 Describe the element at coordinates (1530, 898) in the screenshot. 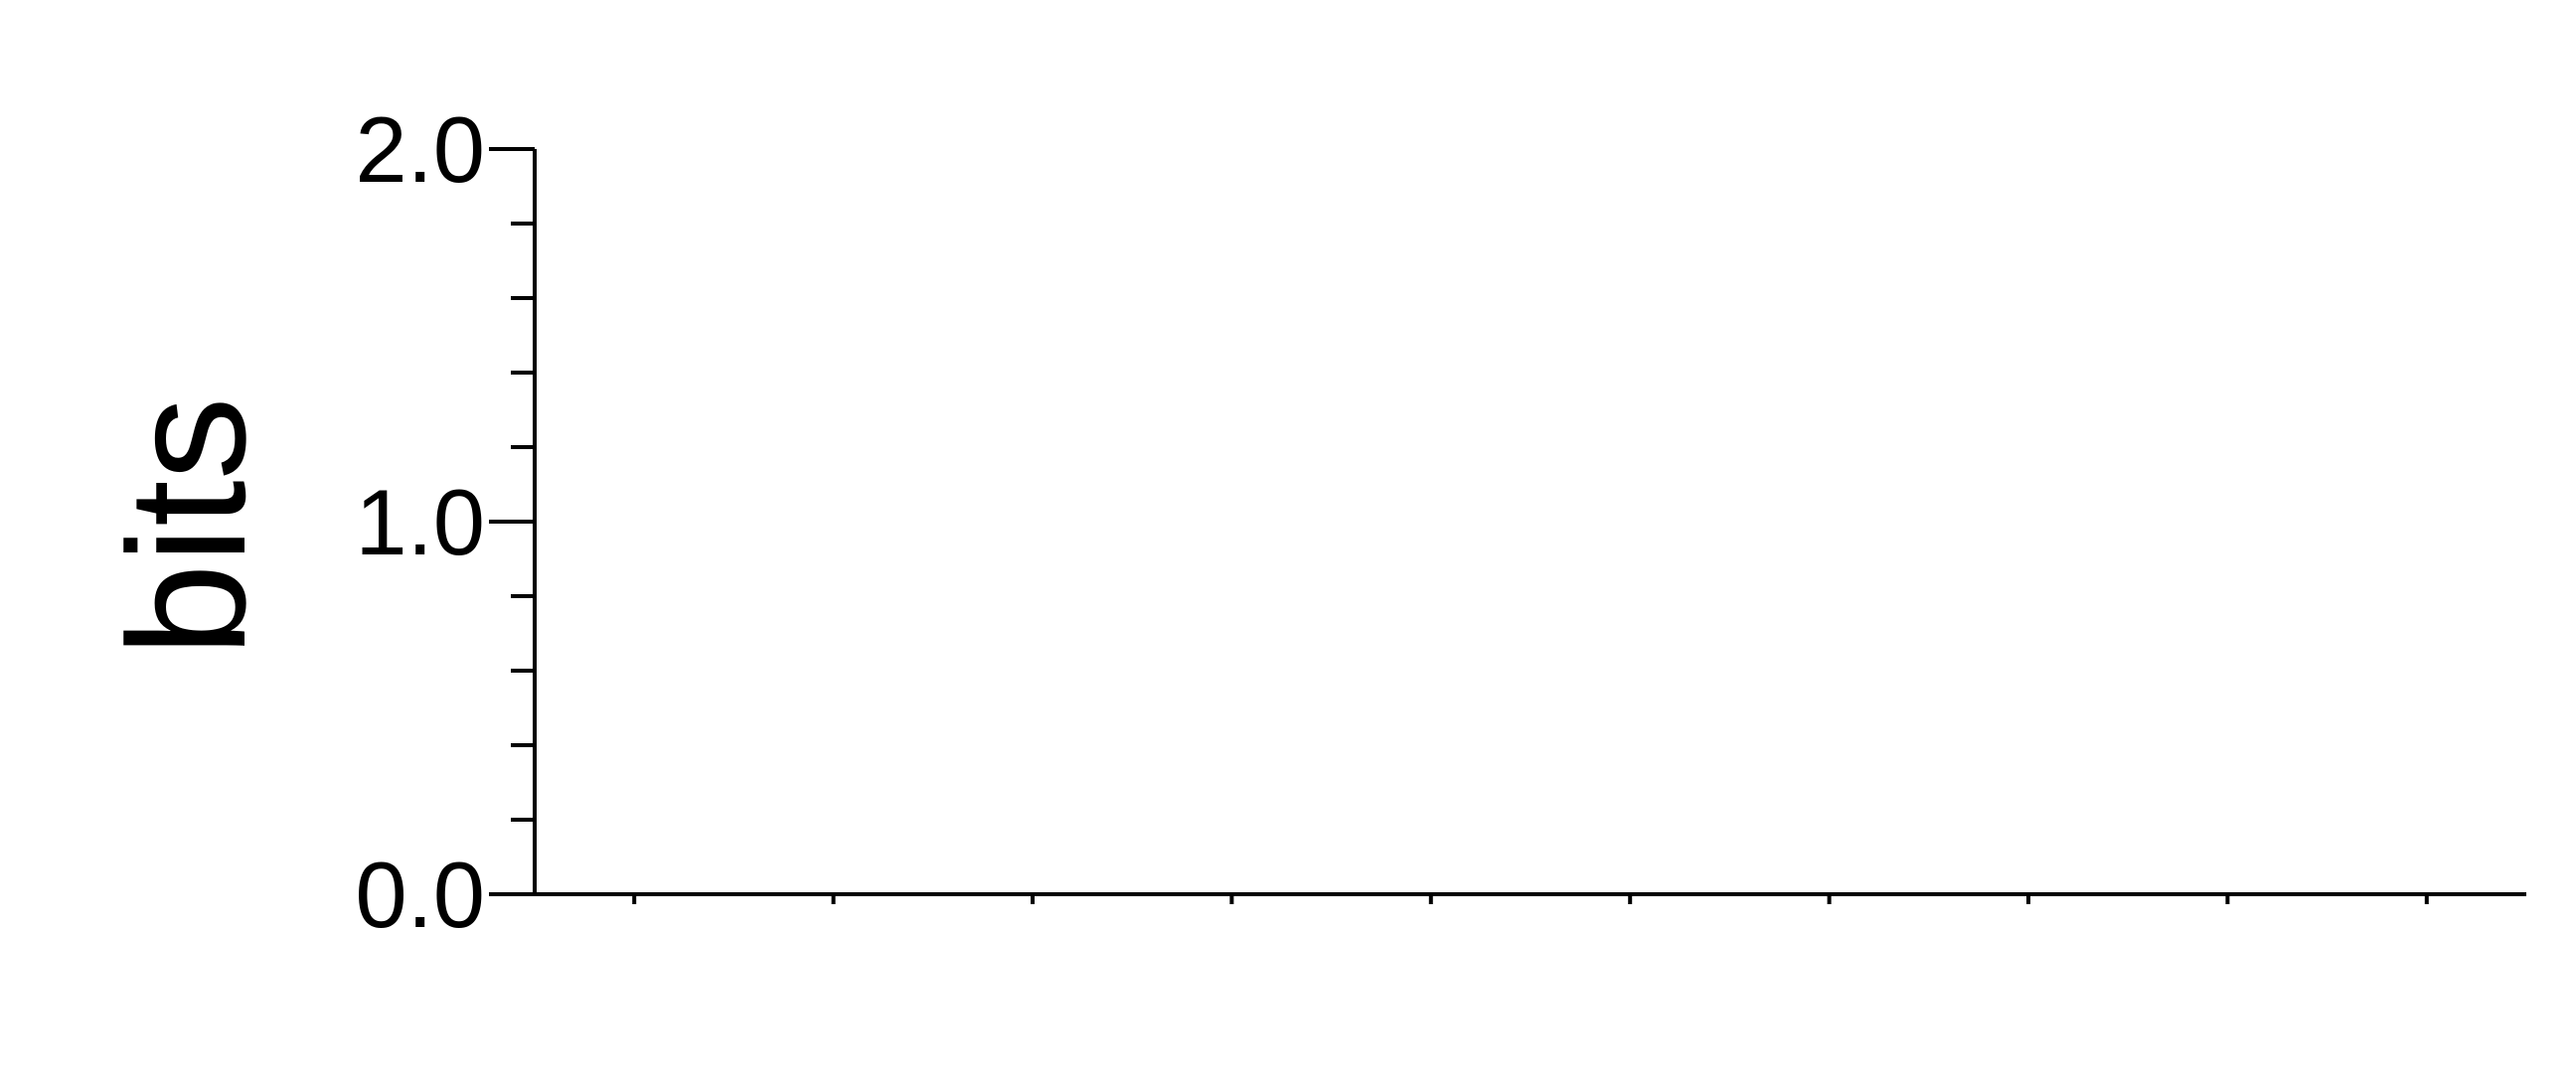

I see `x-axis` at that location.